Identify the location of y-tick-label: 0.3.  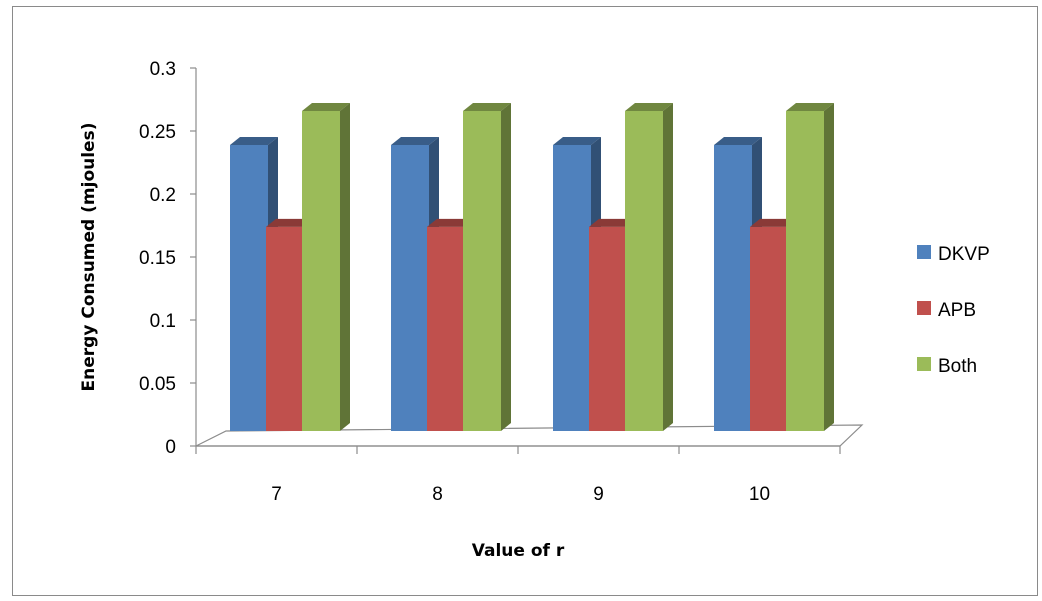
(163, 69).